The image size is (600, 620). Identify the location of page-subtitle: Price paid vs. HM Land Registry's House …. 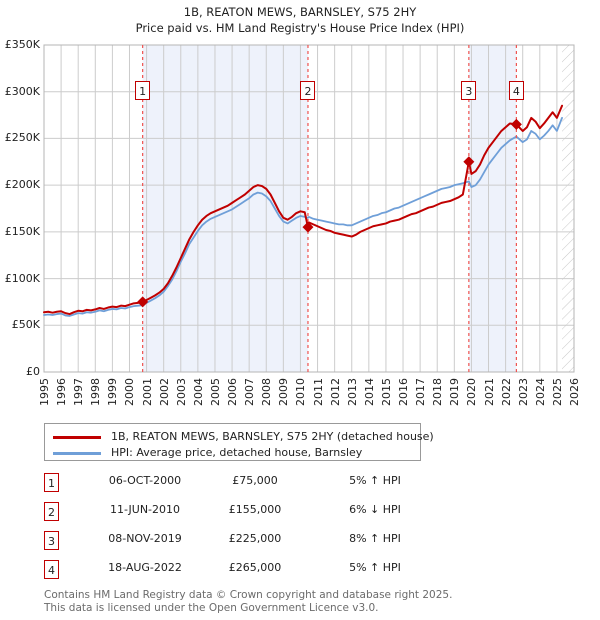
(300, 28).